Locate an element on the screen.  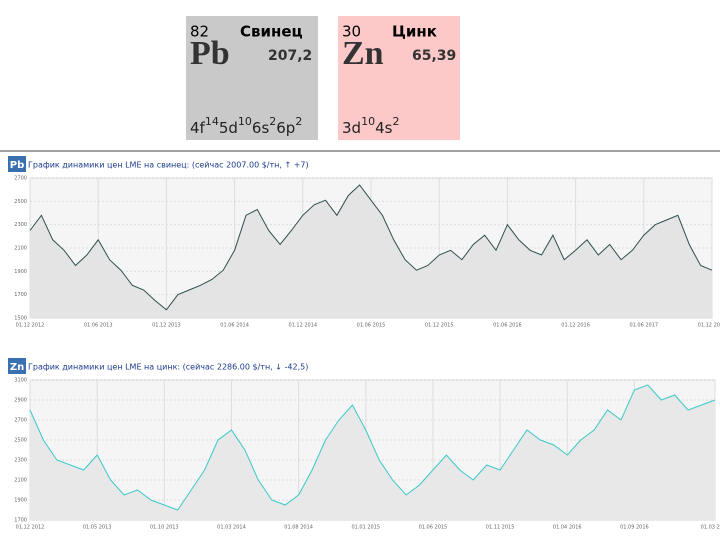
x-tick-label: 01.06 2014 is located at coordinates (234, 326).